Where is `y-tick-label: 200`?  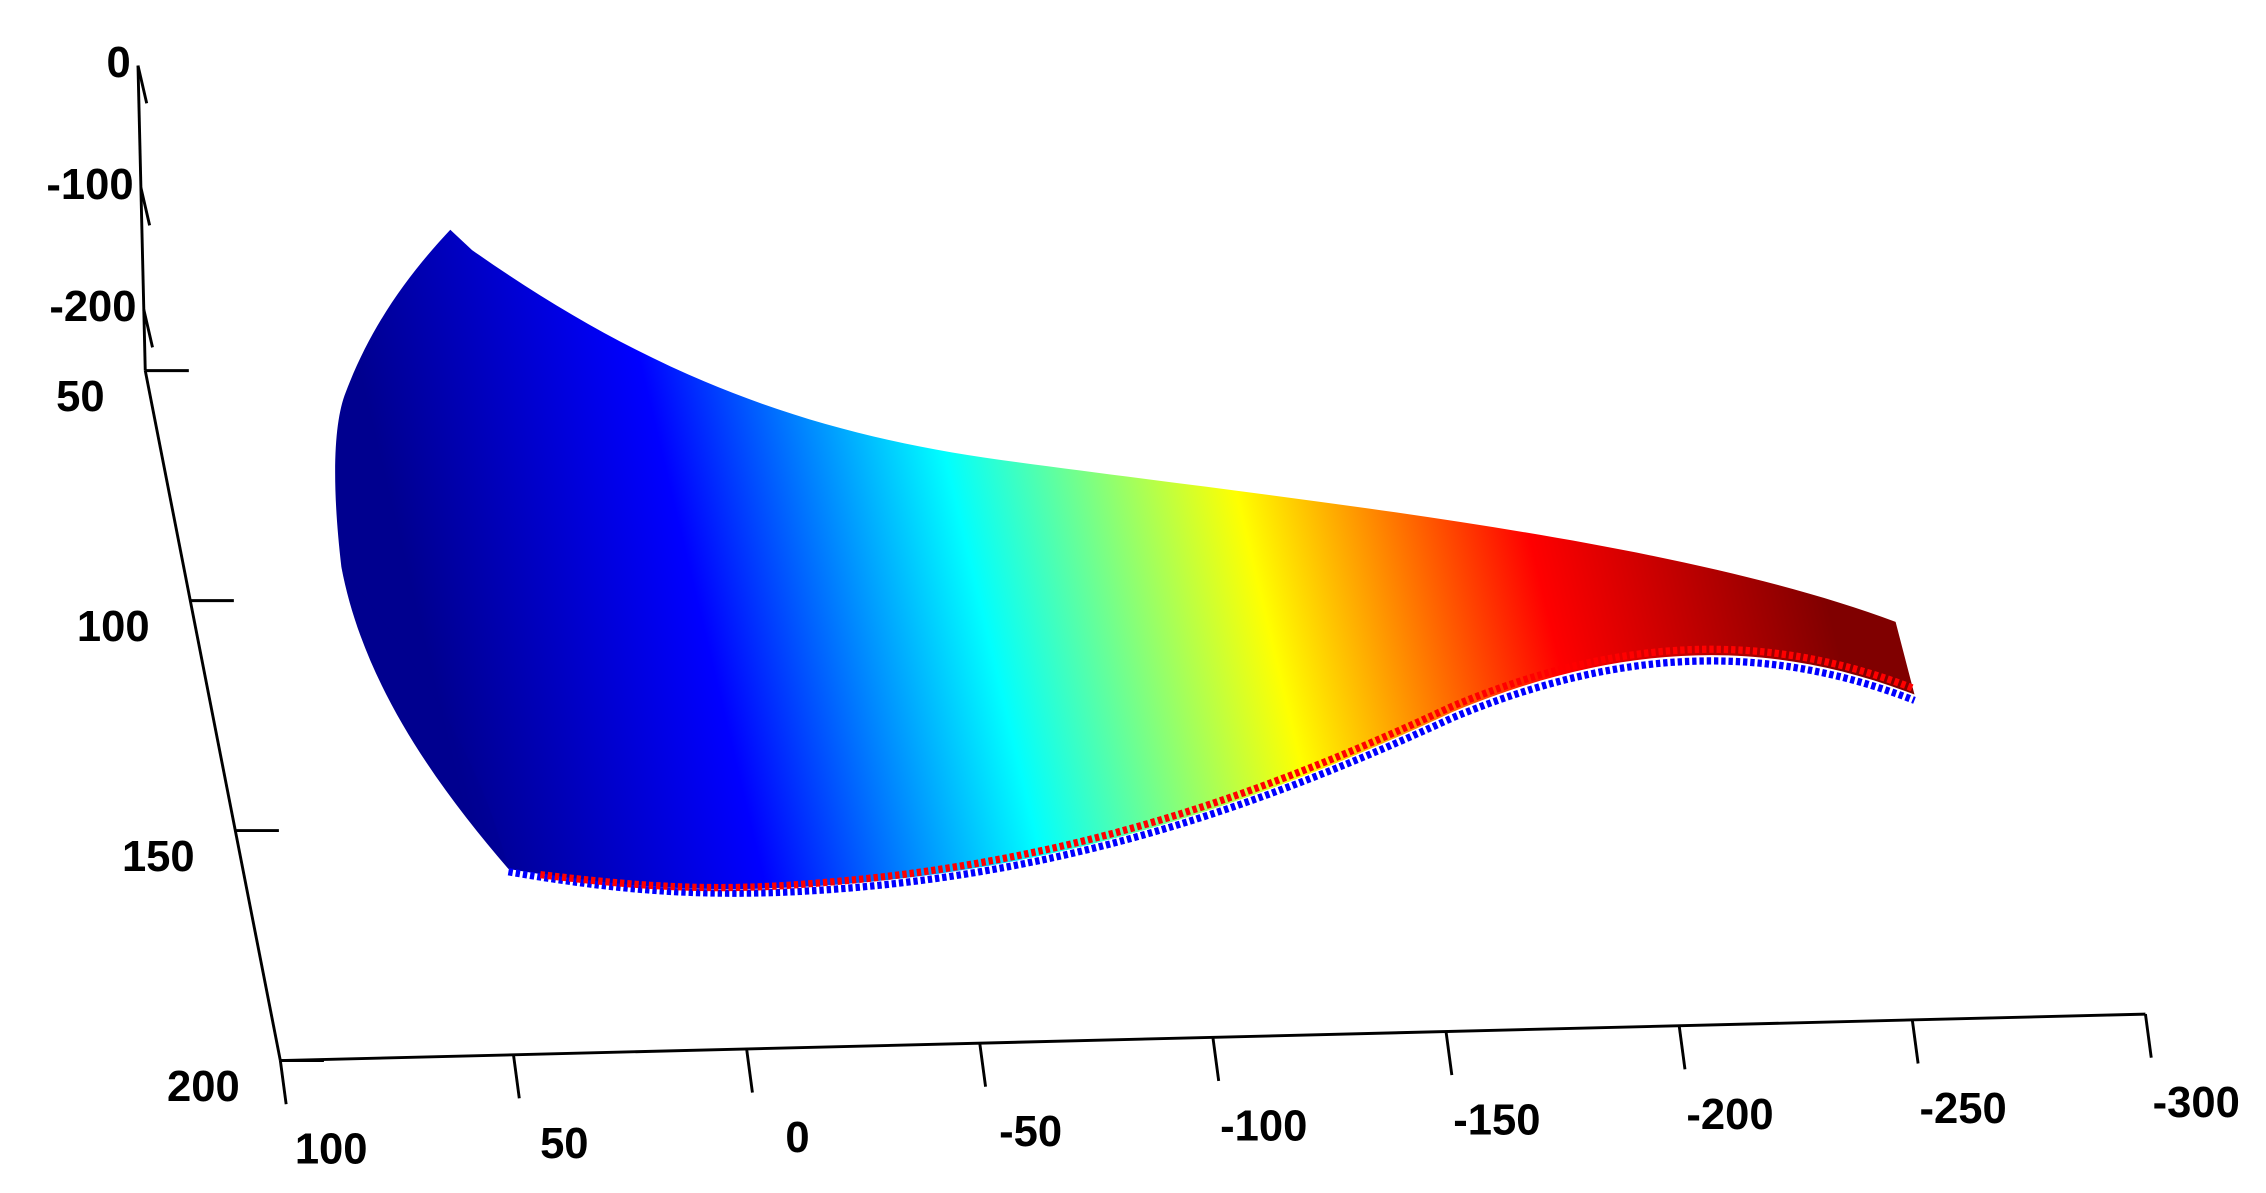 y-tick-label: 200 is located at coordinates (203, 1087).